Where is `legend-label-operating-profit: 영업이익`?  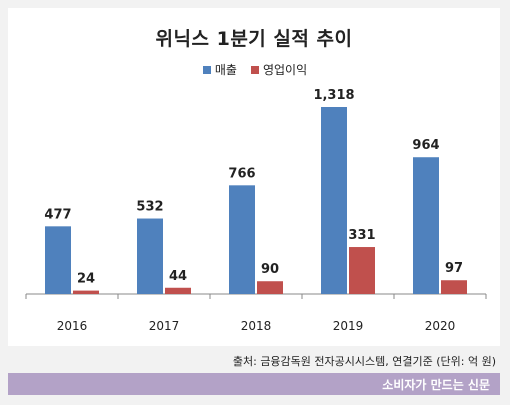 legend-label-operating-profit: 영업이익 is located at coordinates (285, 70).